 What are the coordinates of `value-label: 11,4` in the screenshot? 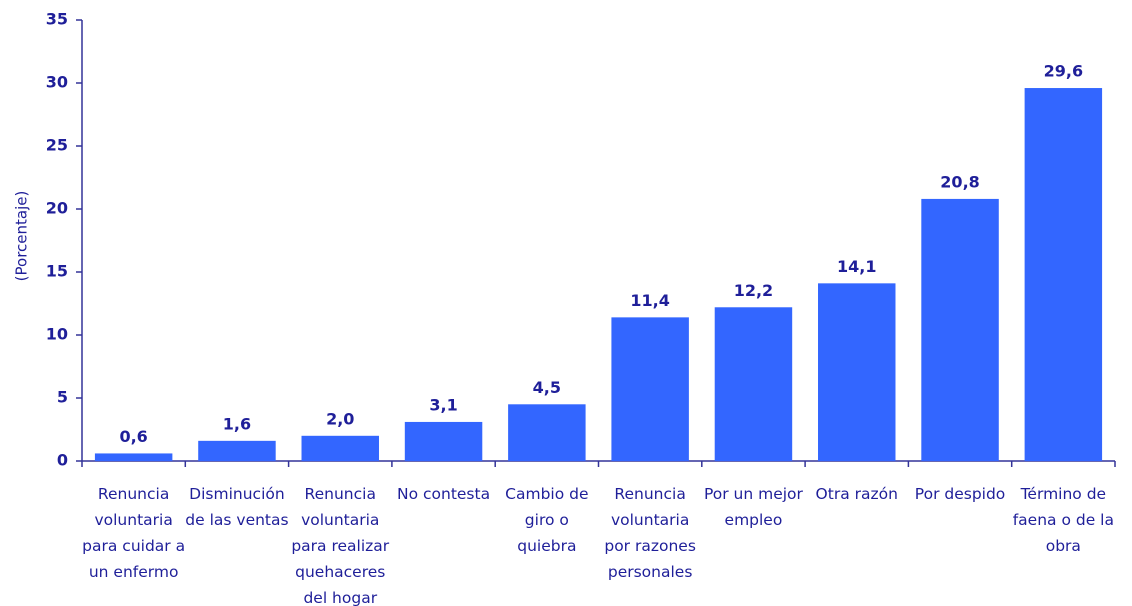 It's located at (649, 300).